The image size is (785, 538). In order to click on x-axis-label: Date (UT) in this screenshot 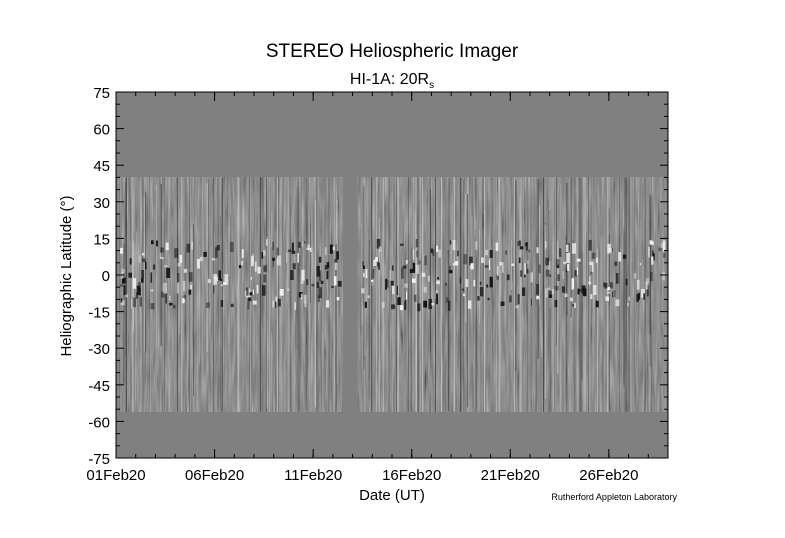, I will do `click(392, 495)`.